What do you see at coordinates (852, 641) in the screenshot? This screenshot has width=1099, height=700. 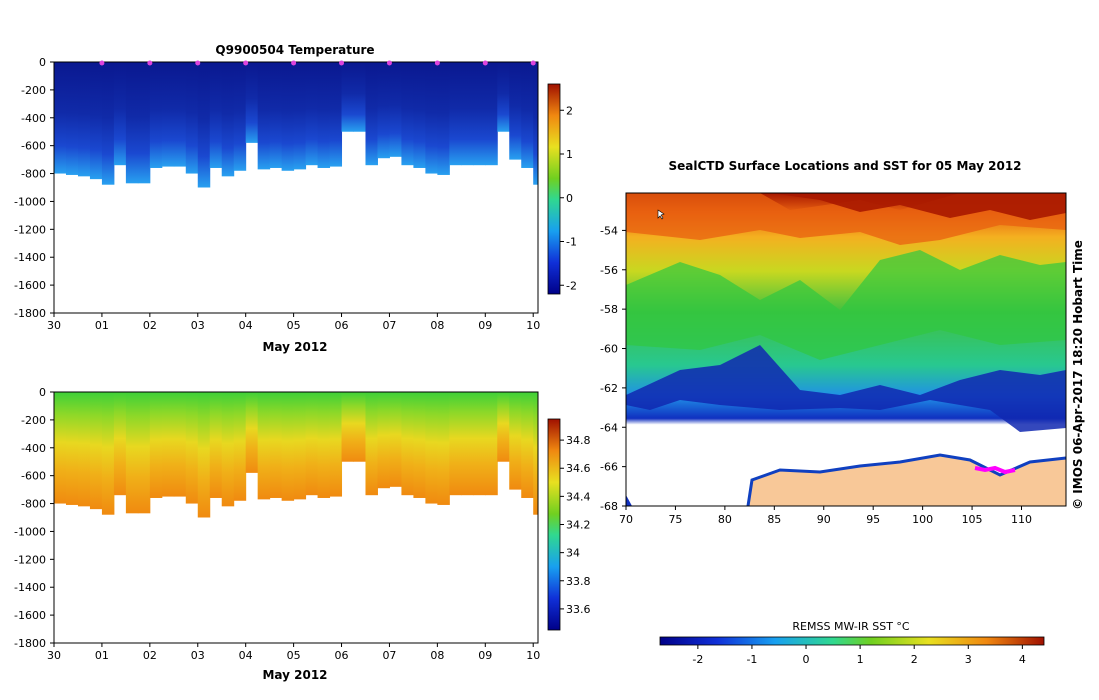 I see `sst-colorbar` at bounding box center [852, 641].